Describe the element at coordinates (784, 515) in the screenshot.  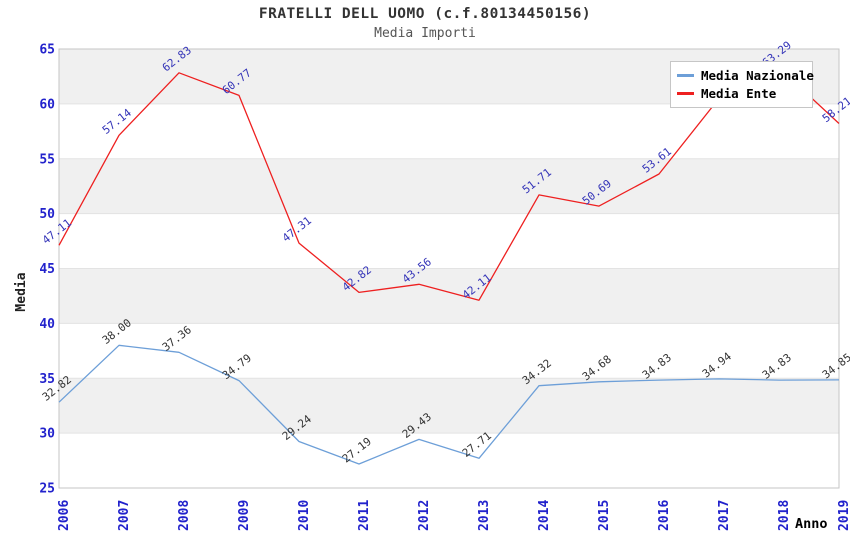
I see `x-tick-label: 2018` at that location.